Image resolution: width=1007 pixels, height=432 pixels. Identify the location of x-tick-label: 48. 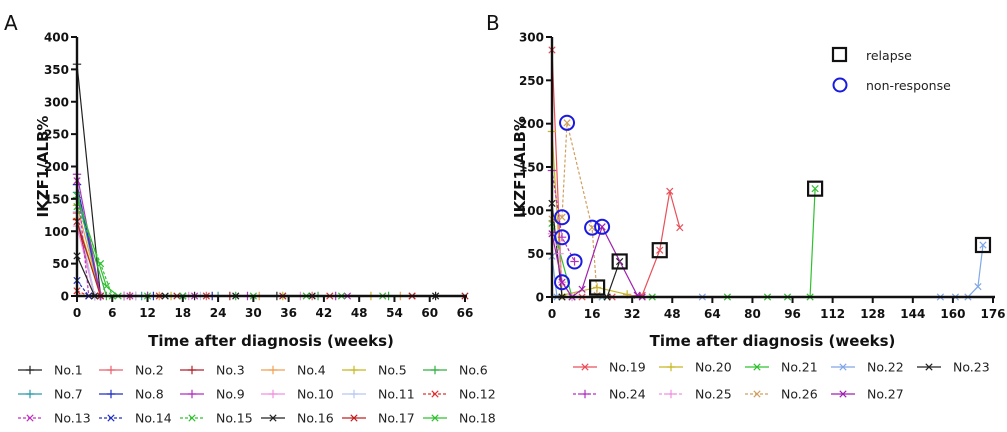
(359, 313).